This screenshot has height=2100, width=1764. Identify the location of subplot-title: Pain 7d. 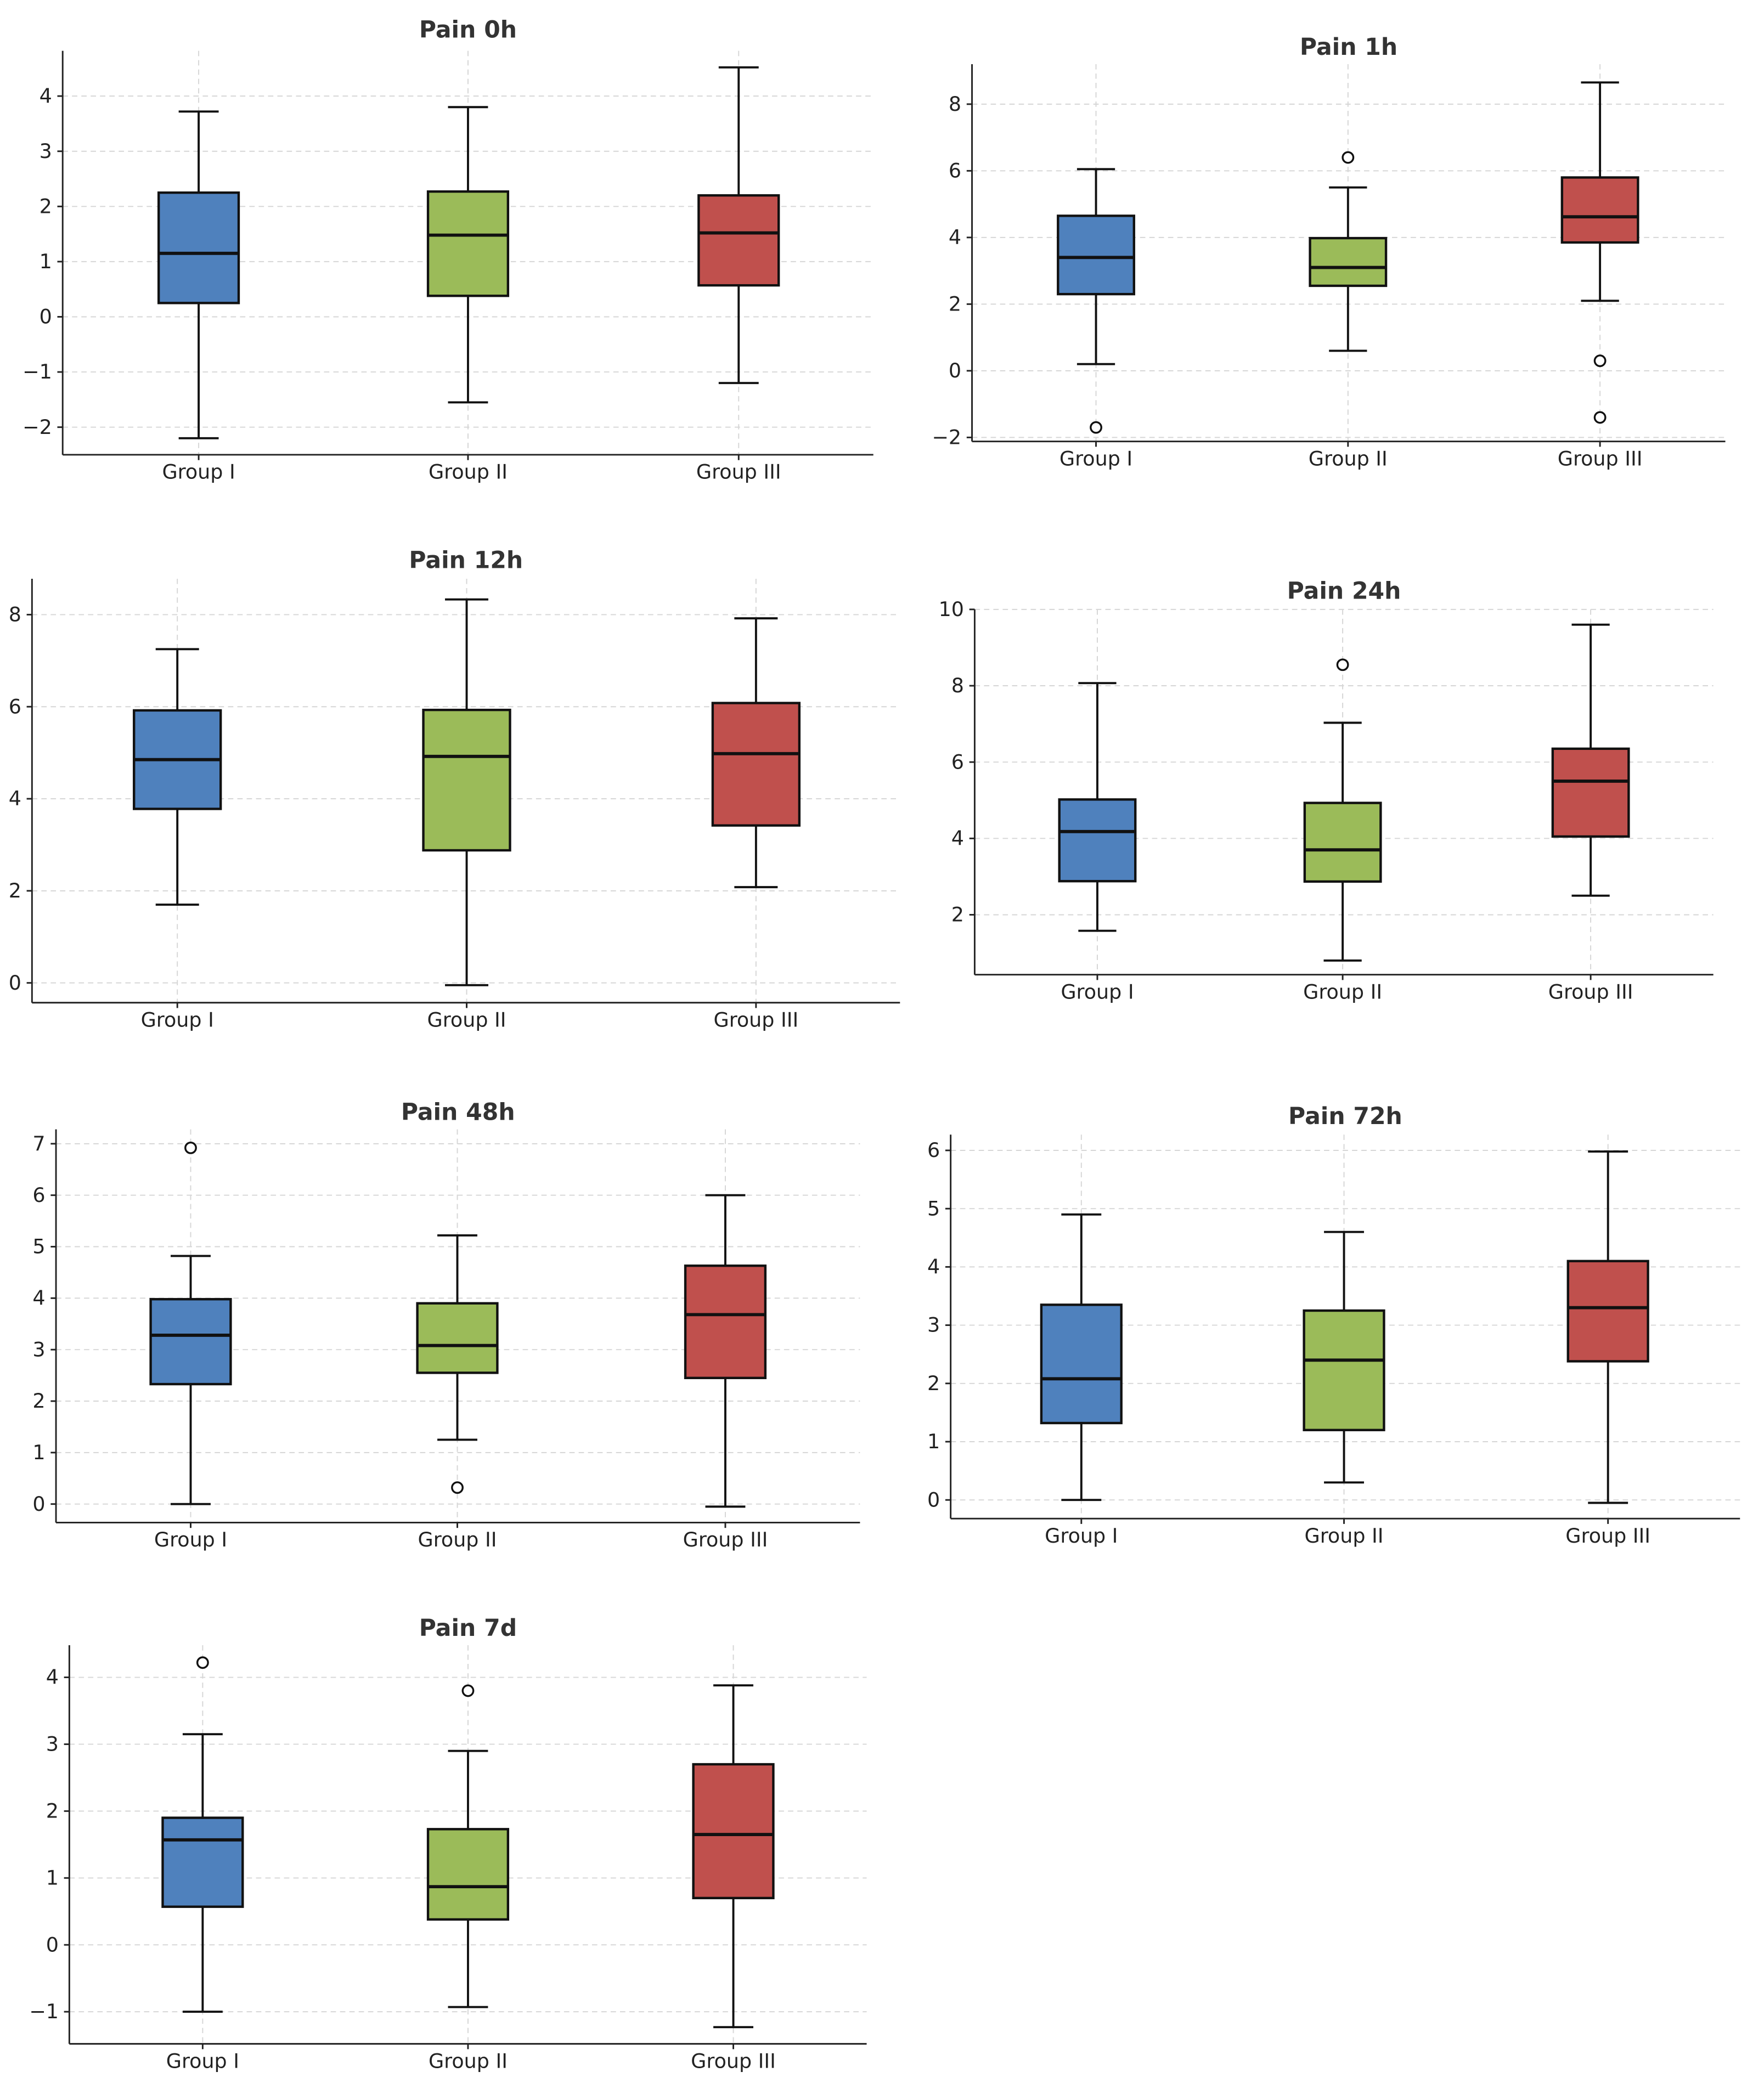
(468, 1628).